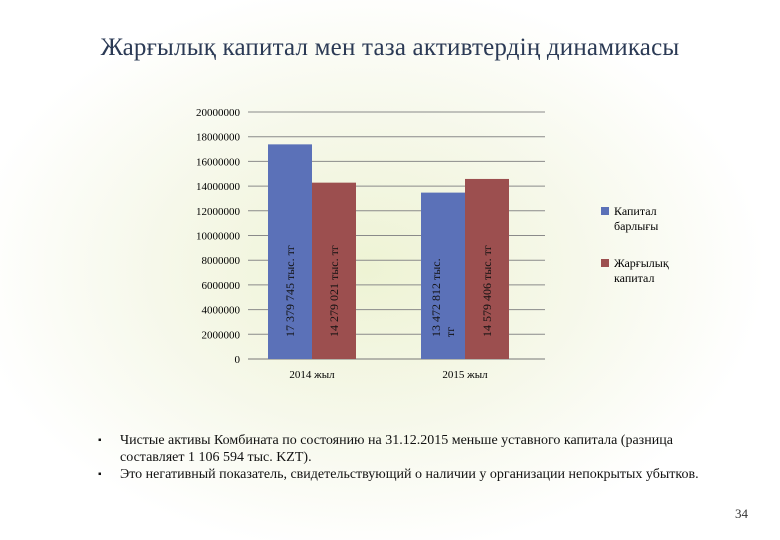  Describe the element at coordinates (334, 291) in the screenshot. I see `data-label: 14 279 021 тыс. тг` at that location.